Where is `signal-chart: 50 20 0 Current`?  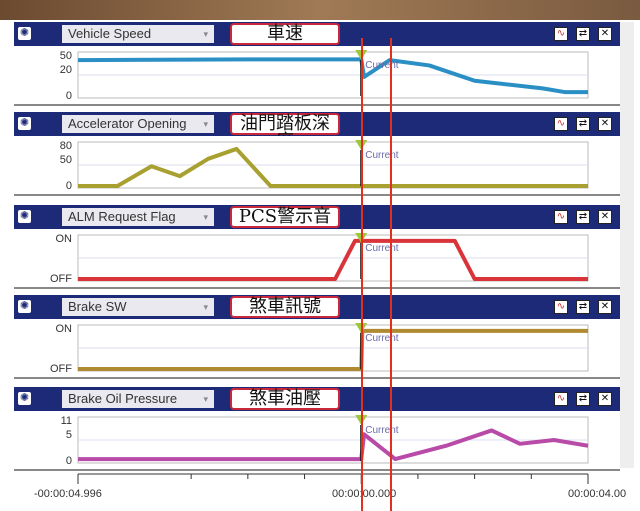
signal-chart: 50 20 0 Current is located at coordinates (317, 76).